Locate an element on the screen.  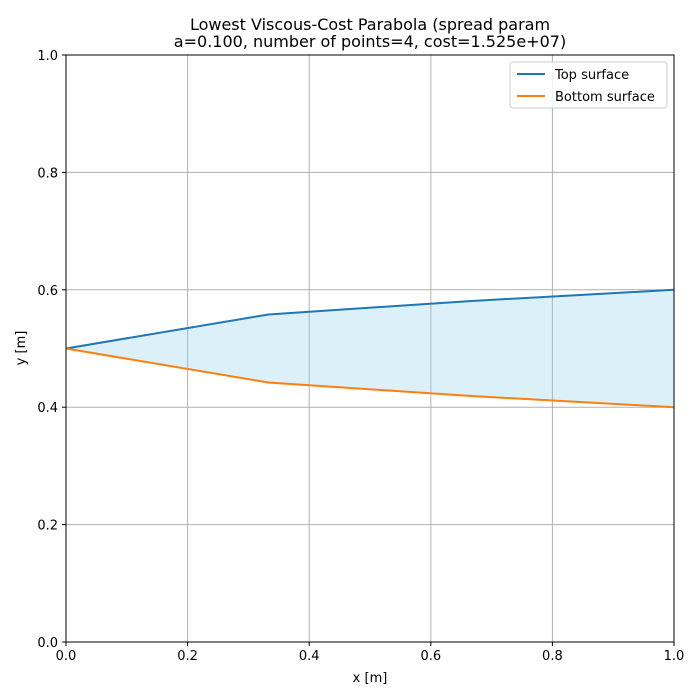
fill-area is located at coordinates (370, 348).